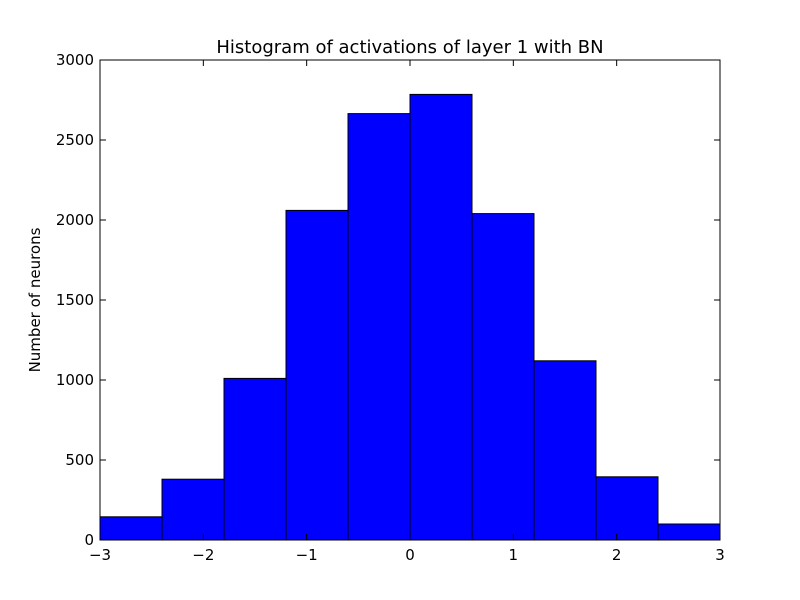 The width and height of the screenshot is (800, 600). I want to click on x-tick-label: 0, so click(410, 555).